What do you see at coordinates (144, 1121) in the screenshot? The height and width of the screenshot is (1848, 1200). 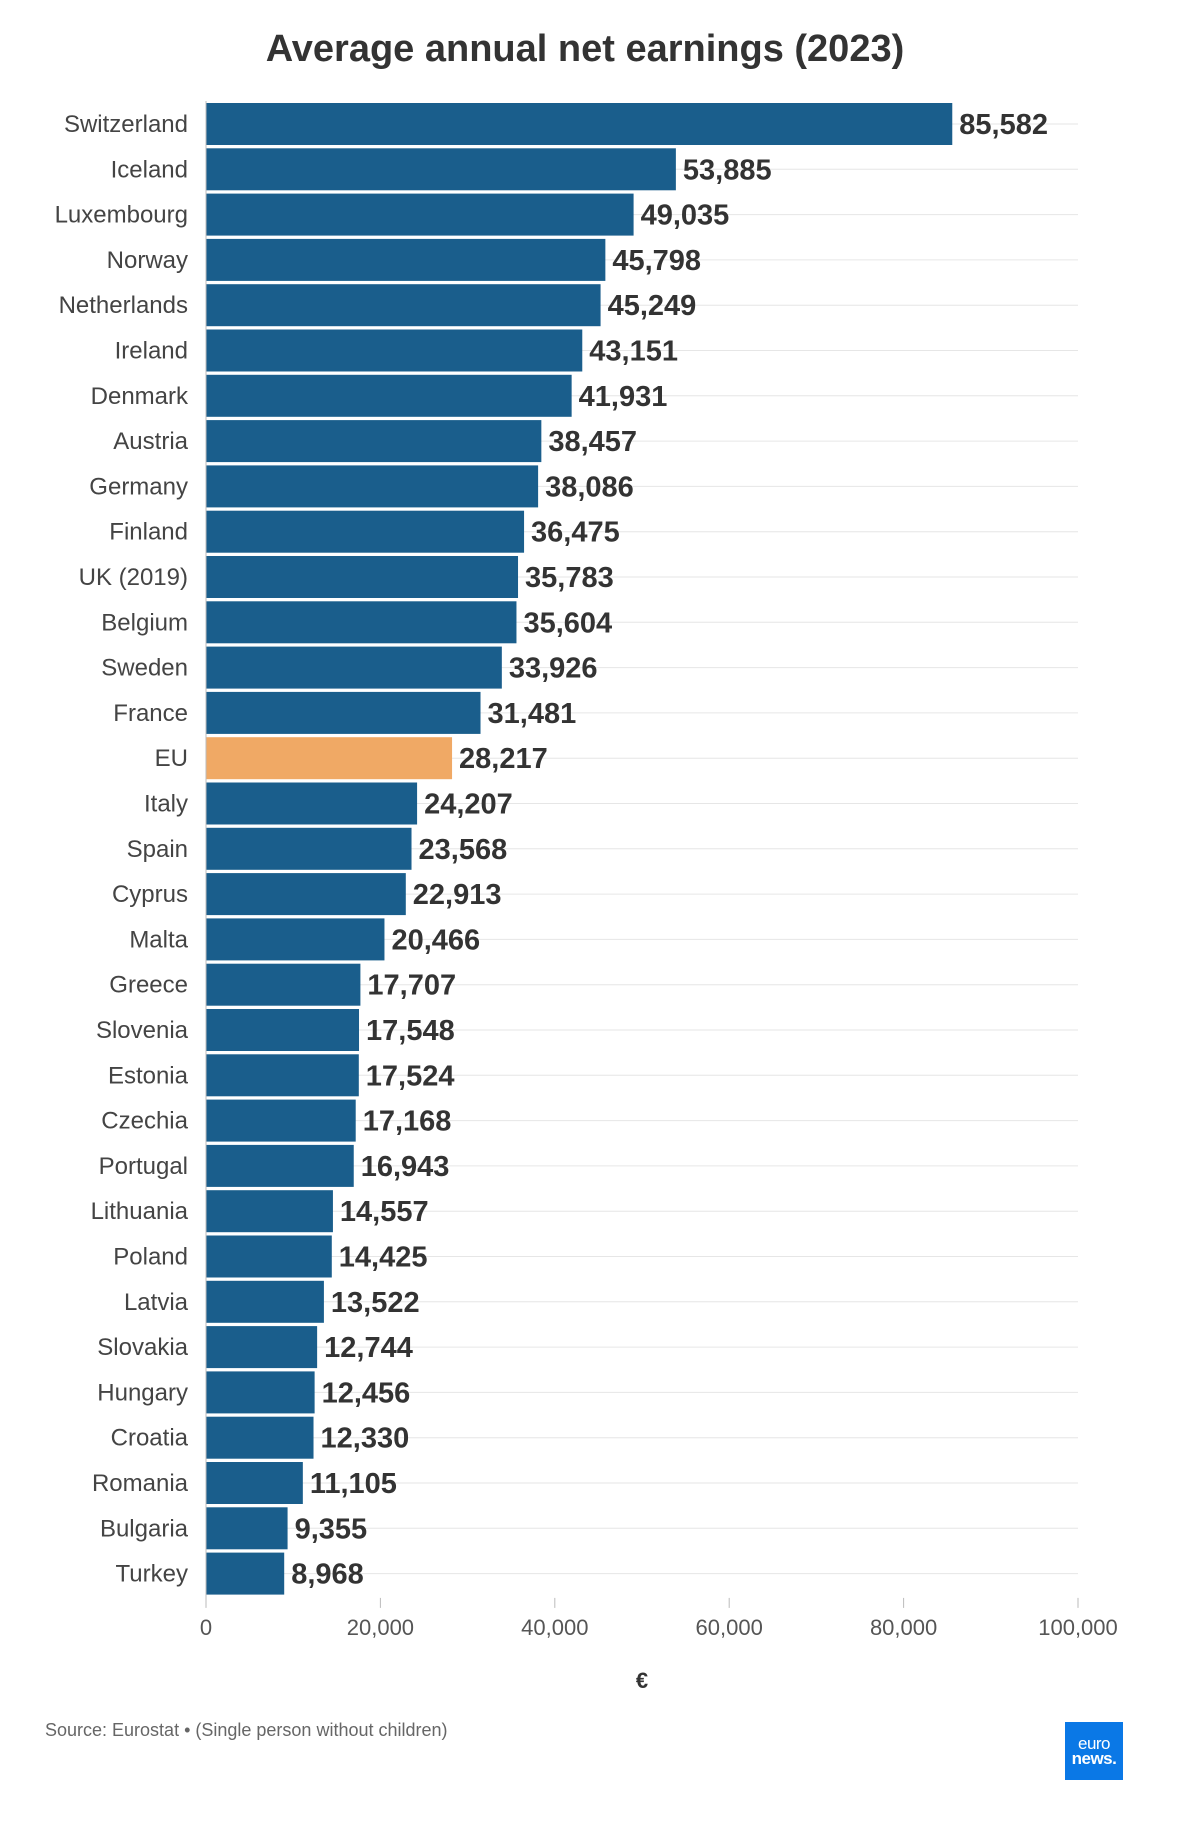 I see `category-label: Czechia` at bounding box center [144, 1121].